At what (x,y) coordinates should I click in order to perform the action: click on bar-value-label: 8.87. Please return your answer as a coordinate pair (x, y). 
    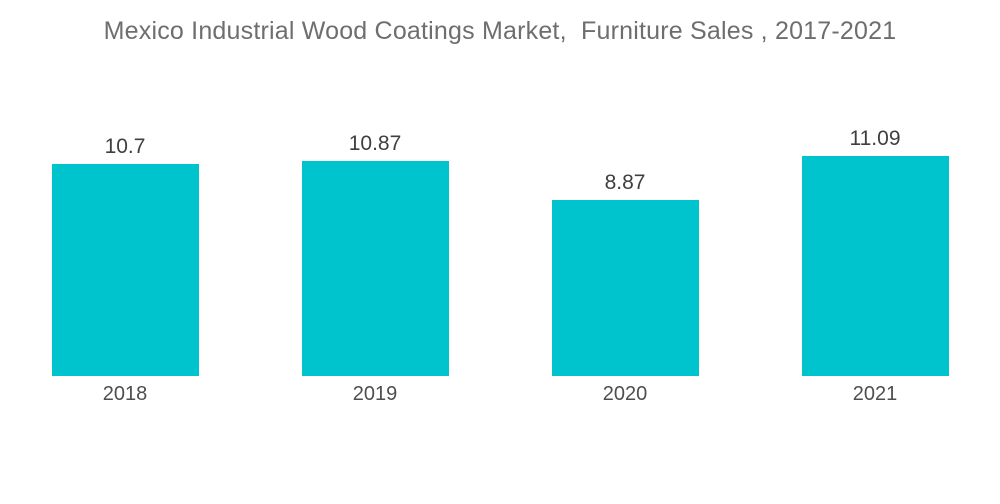
    Looking at the image, I should click on (625, 182).